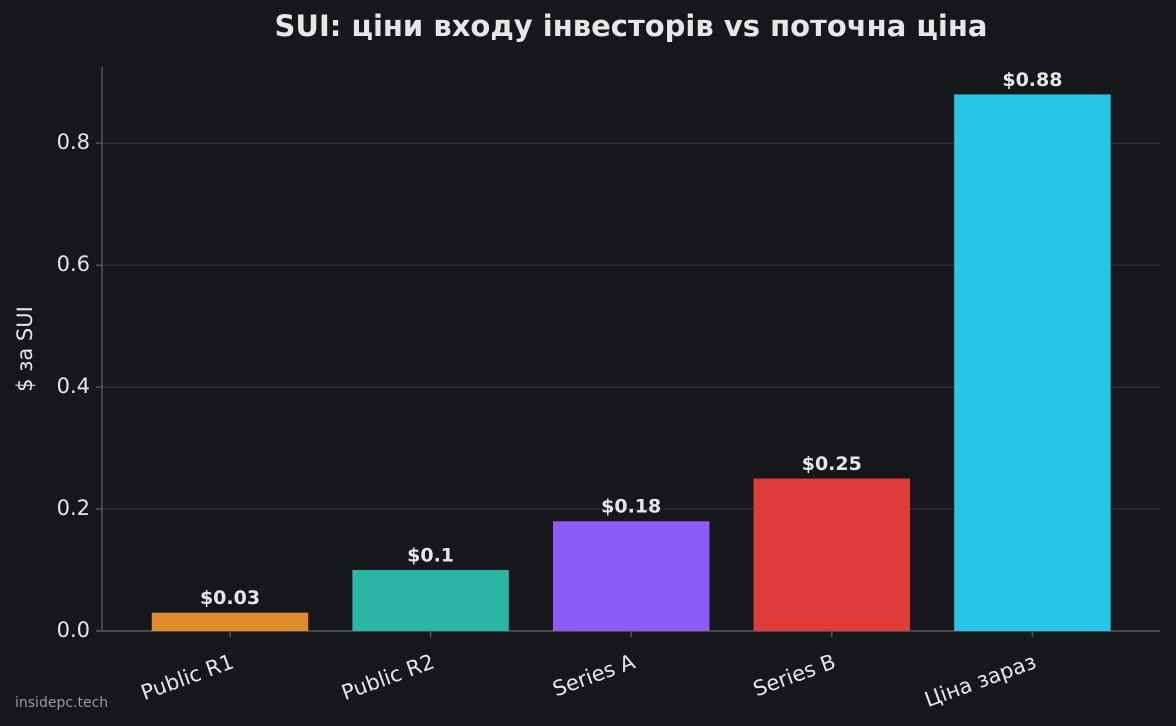 This screenshot has height=726, width=1176. Describe the element at coordinates (73, 386) in the screenshot. I see `y-tick-label: 0.4` at that location.